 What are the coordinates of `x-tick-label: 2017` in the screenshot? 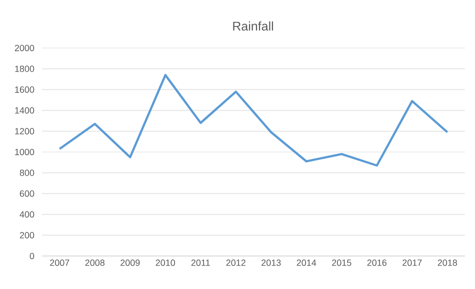 It's located at (412, 263).